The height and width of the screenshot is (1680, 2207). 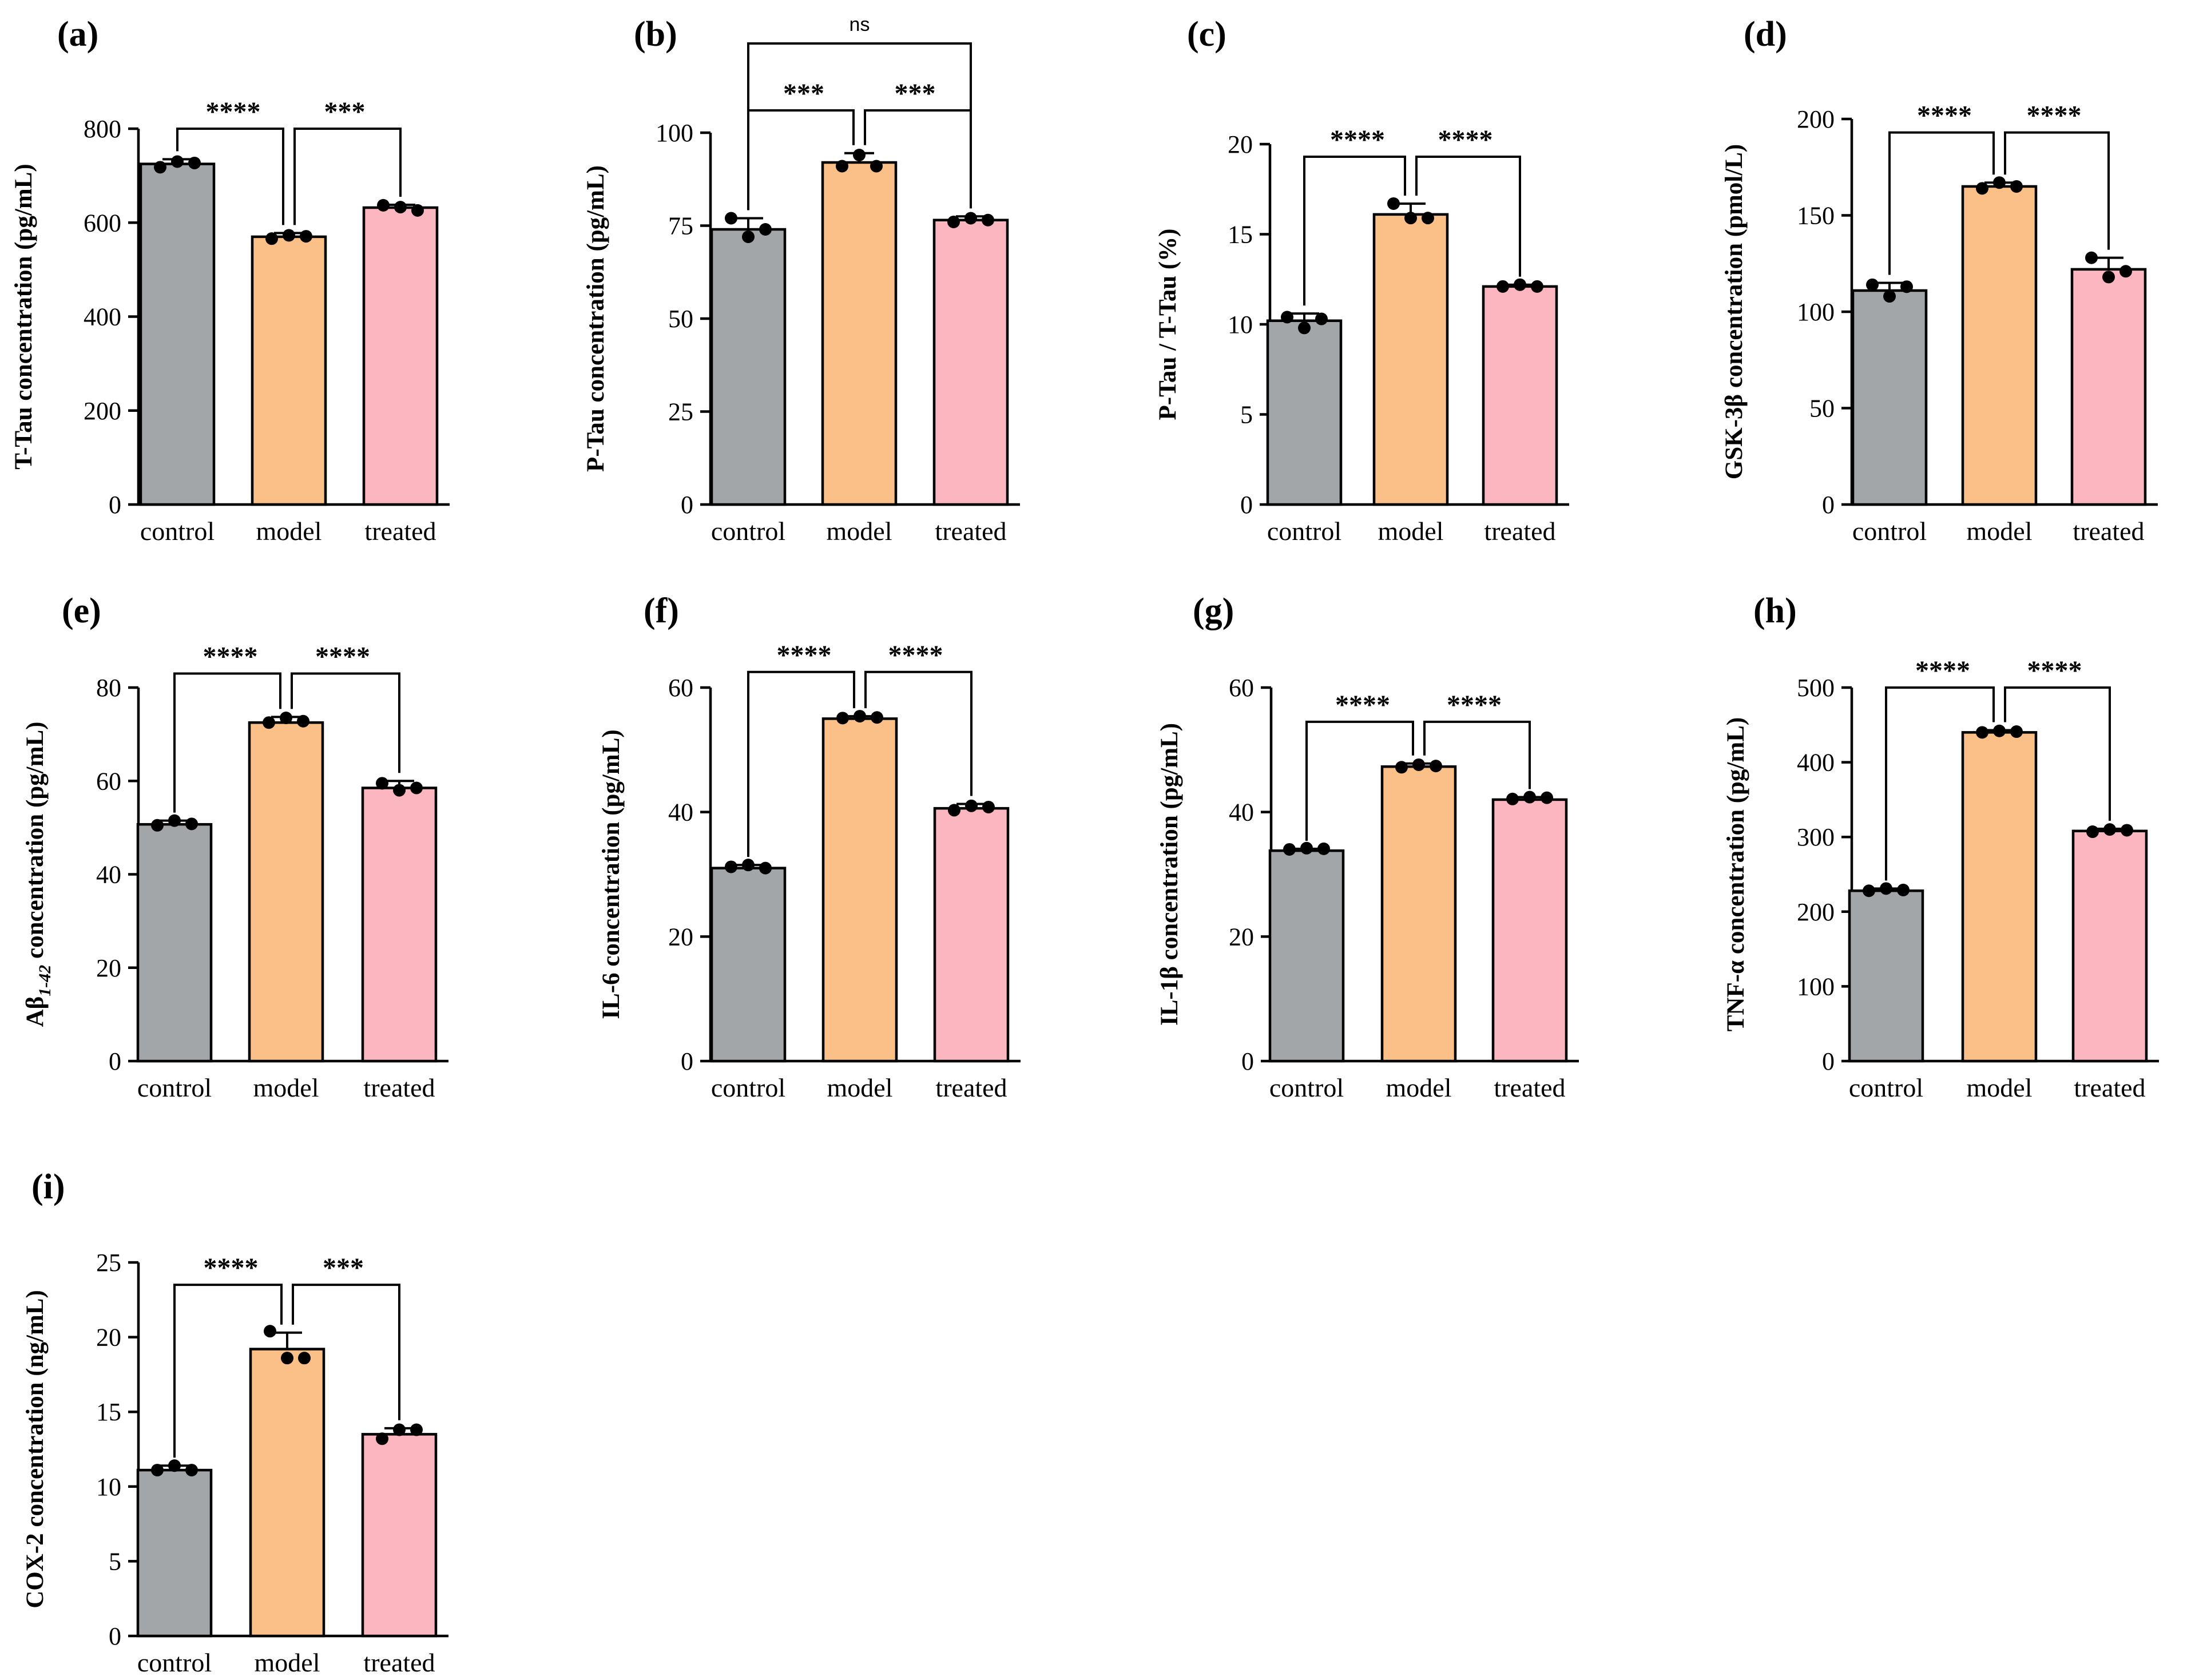 What do you see at coordinates (35, 1449) in the screenshot?
I see `y-axis-label: COX-2 concentration (ng/mL)` at bounding box center [35, 1449].